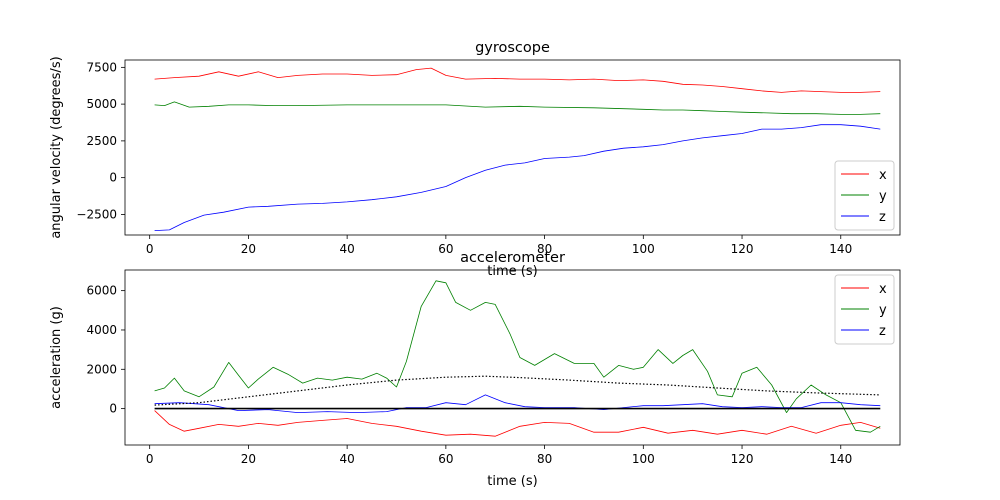  Describe the element at coordinates (883, 175) in the screenshot. I see `chart-0-legend-label-x: x` at that location.